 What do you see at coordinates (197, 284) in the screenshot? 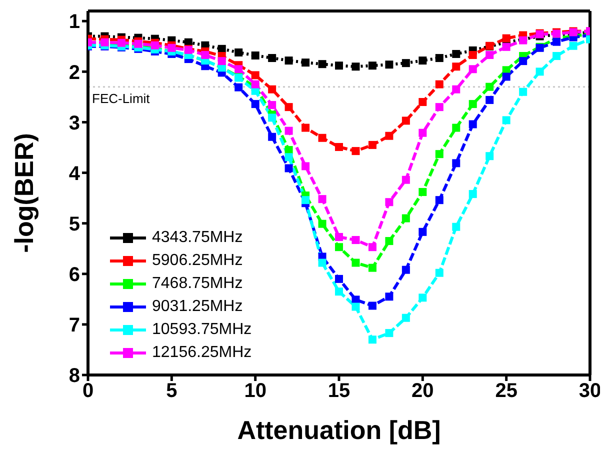
I see `legend-label: 7468.75MHz` at bounding box center [197, 284].